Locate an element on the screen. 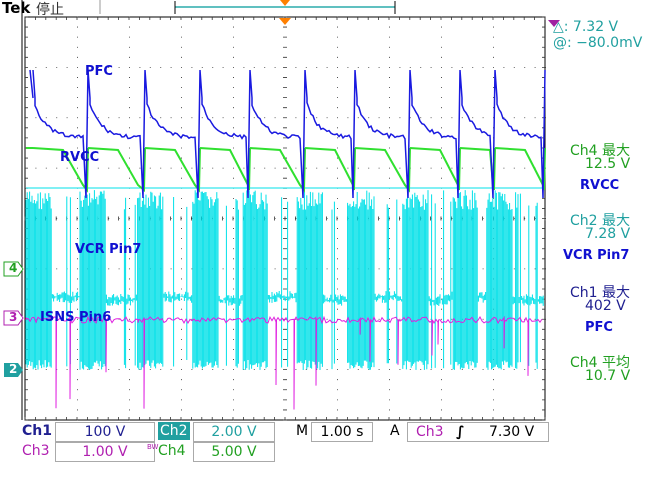 This screenshot has height=477, width=668. ch3-marker is located at coordinates (13, 318).